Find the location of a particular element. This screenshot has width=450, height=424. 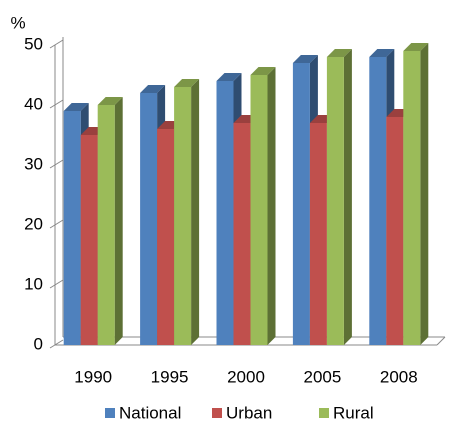

y-tick-label: 40 is located at coordinates (33, 103).